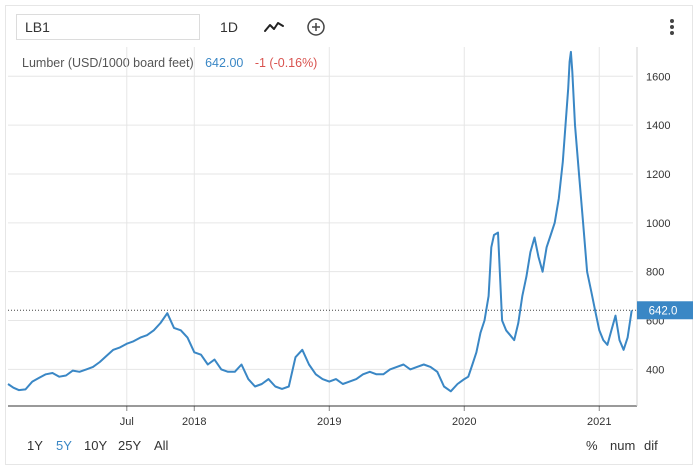 The width and height of the screenshot is (700, 470). I want to click on range-button-1y: 1Y, so click(35, 445).